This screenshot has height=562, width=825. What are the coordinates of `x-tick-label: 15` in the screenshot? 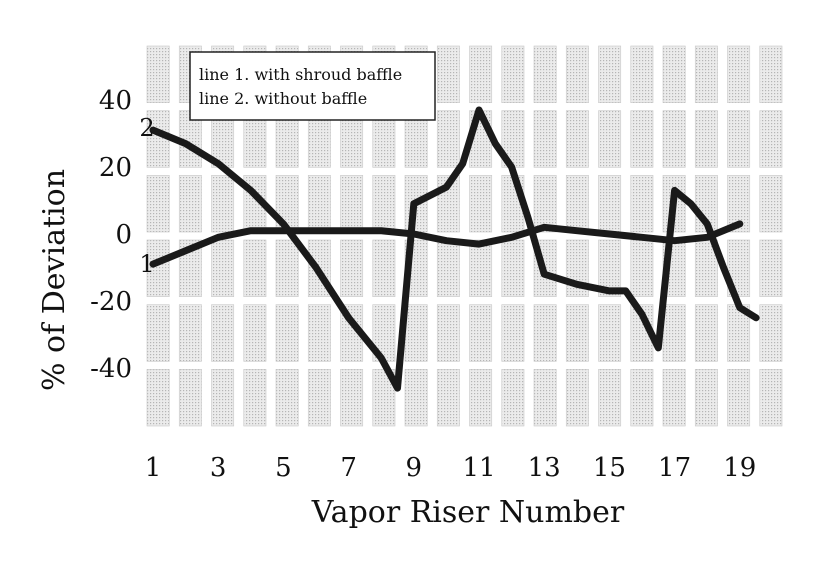 It's located at (609, 468).